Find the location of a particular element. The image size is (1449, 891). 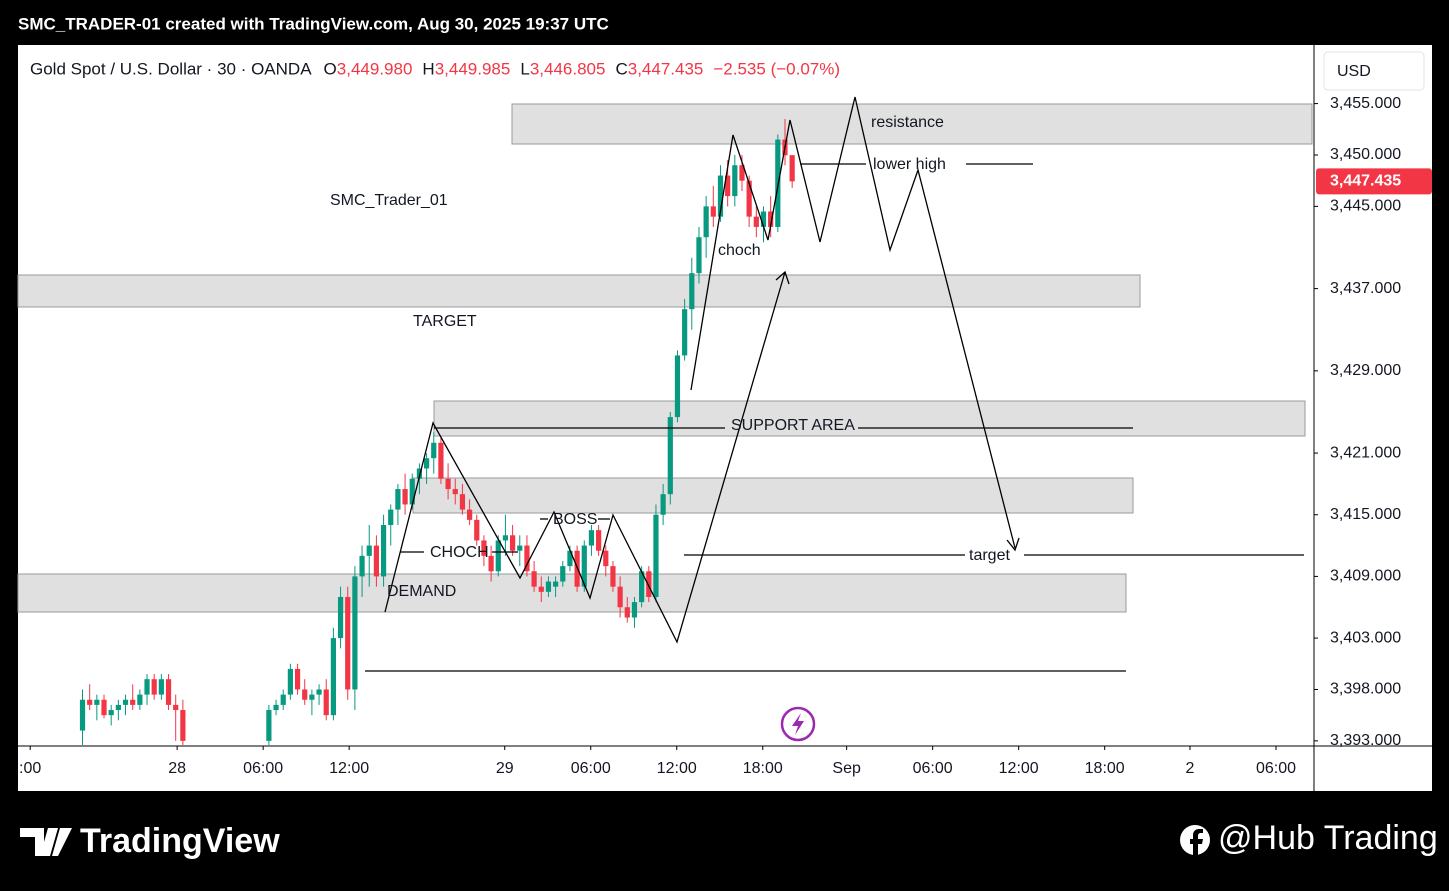

label: resistance is located at coordinates (907, 122).